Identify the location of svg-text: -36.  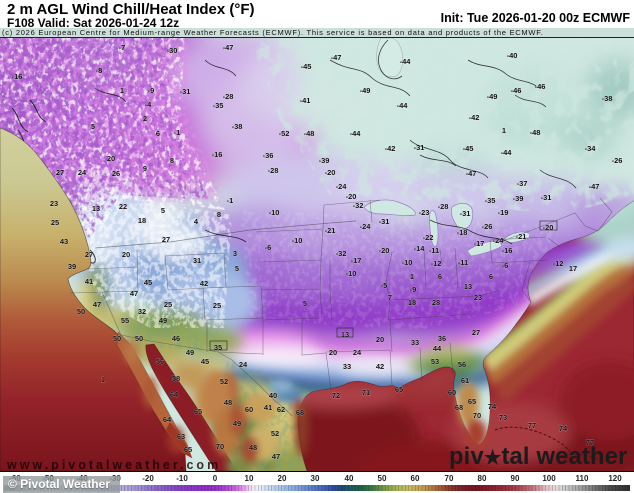
(268, 155).